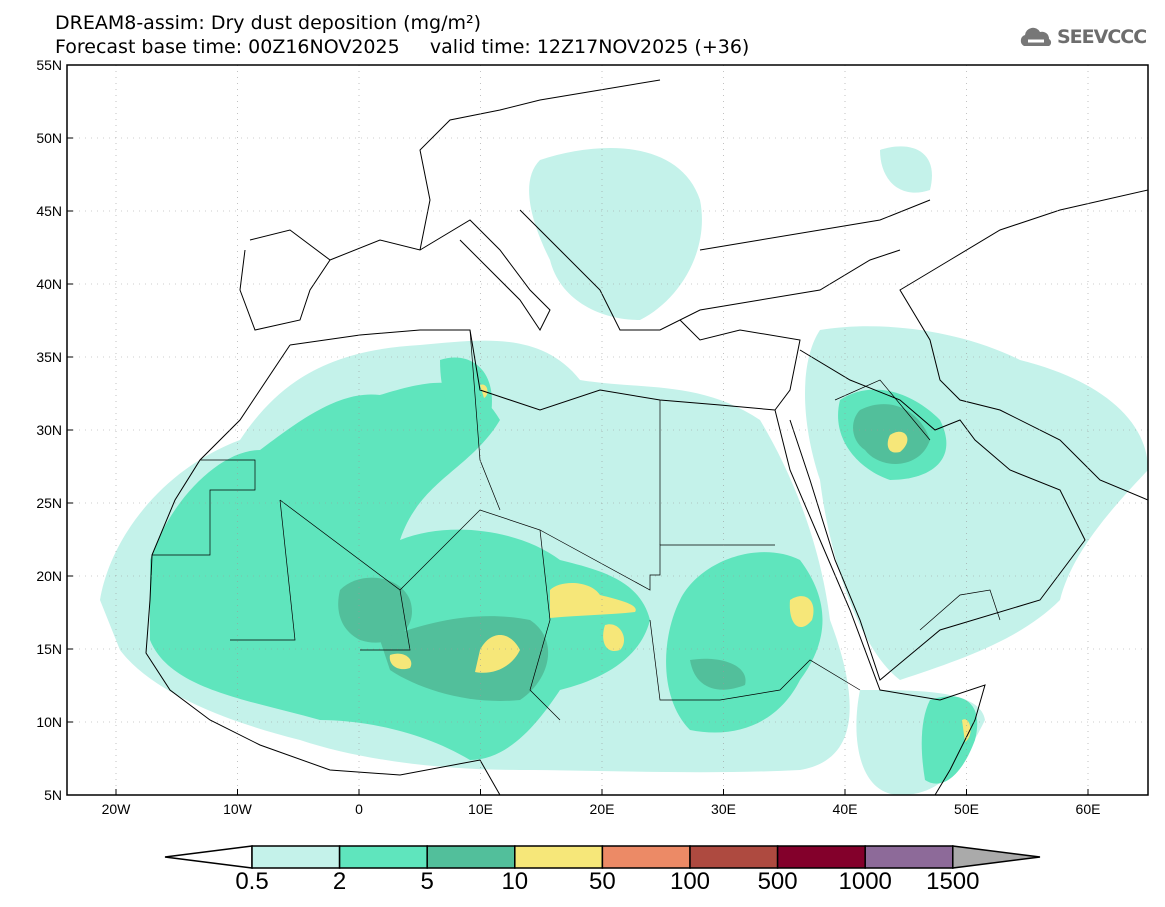 The height and width of the screenshot is (907, 1165). Describe the element at coordinates (1036, 36) in the screenshot. I see `cloud-icon` at that location.